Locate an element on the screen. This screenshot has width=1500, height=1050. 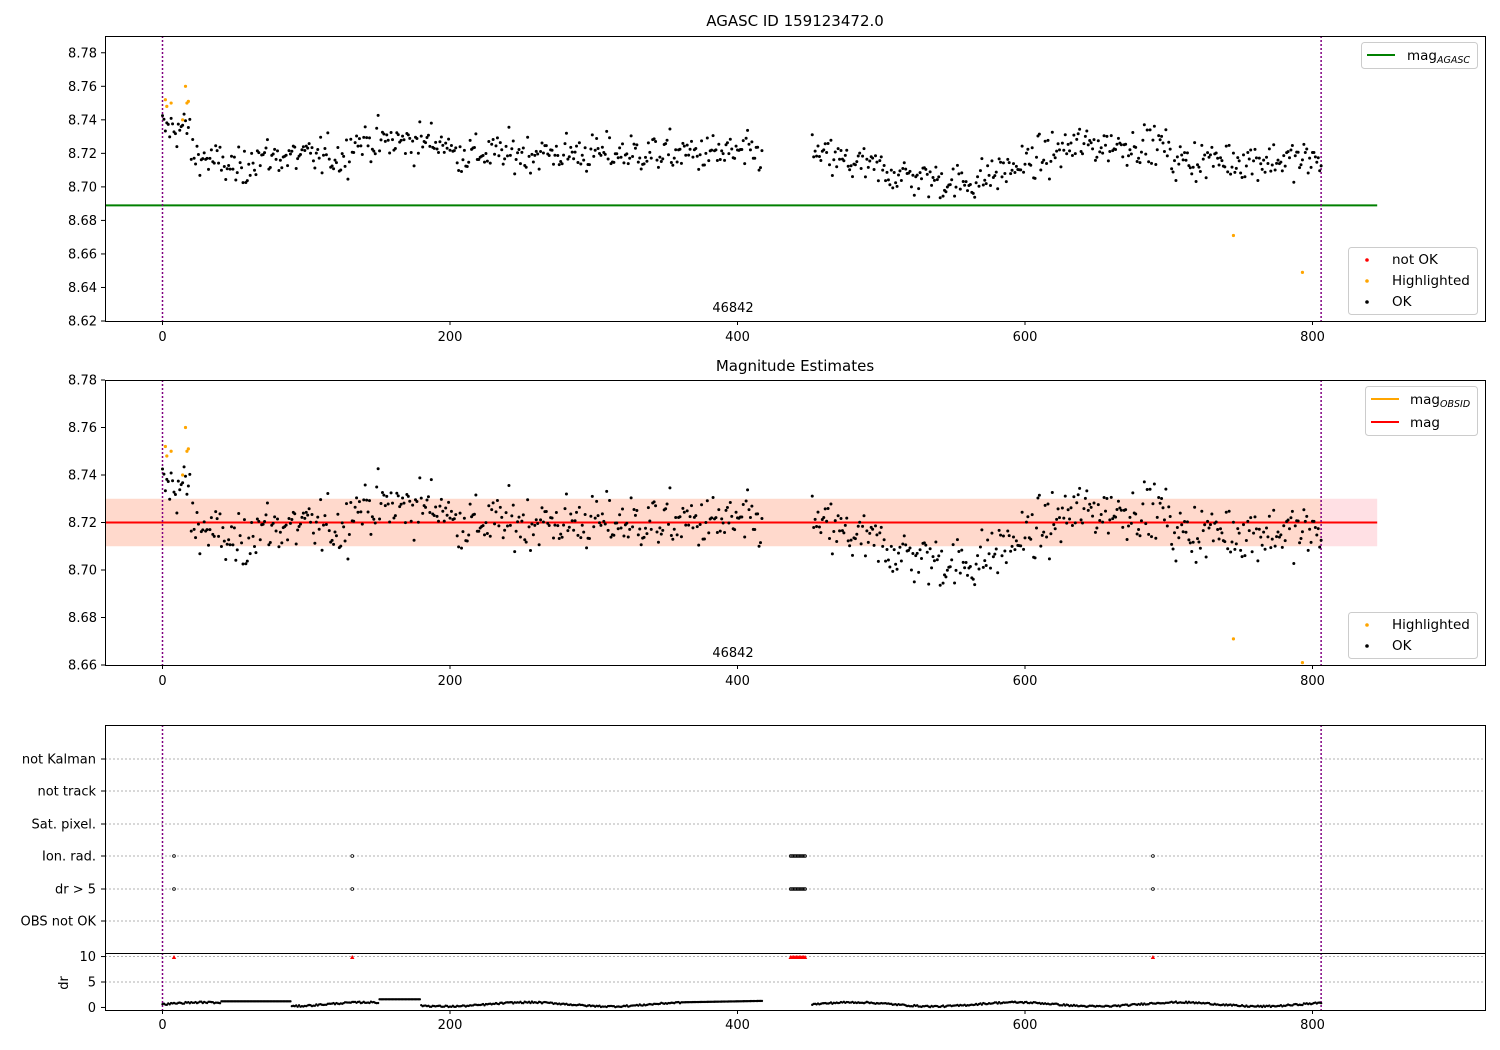
panel-agasc-title: AGASC ID 159123472.0 is located at coordinates (795, 21).